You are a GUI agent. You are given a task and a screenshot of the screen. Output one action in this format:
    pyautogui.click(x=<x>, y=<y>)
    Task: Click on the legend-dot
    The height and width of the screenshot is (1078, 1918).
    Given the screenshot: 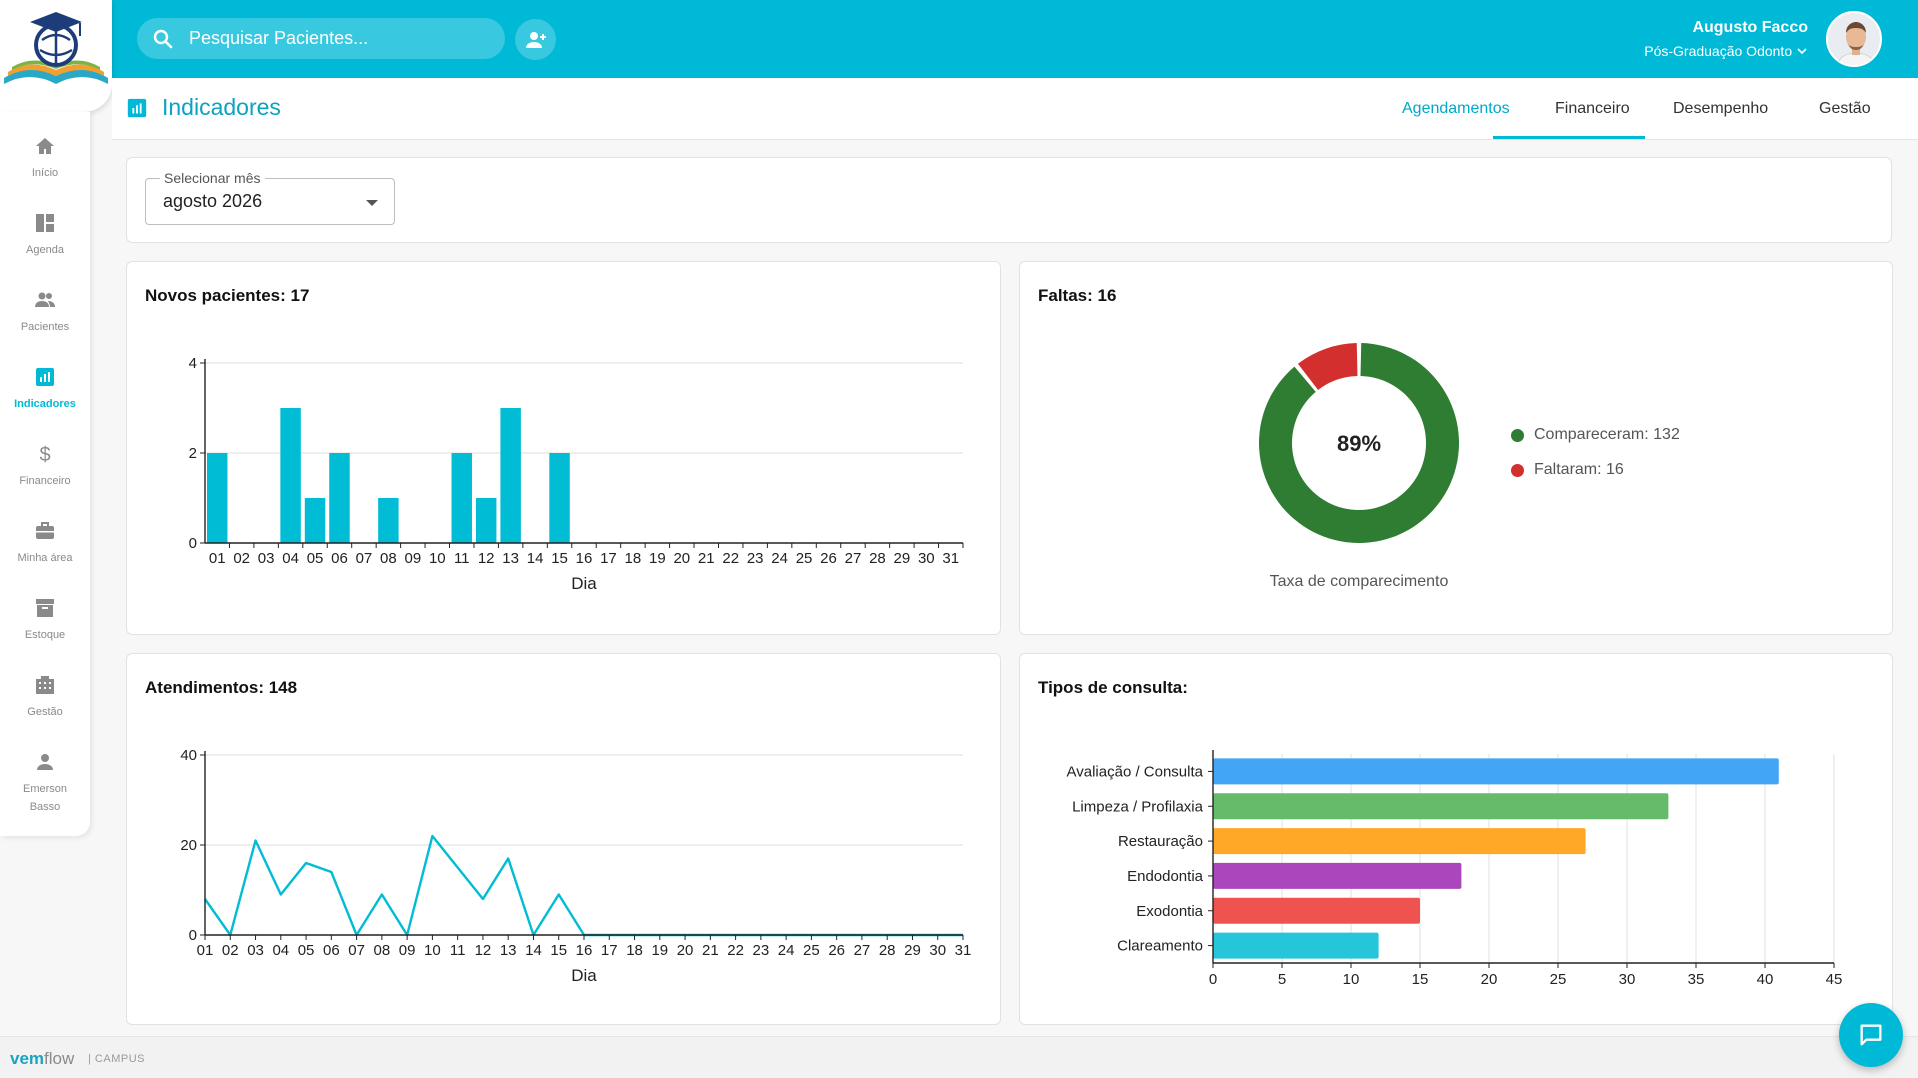 What is the action you would take?
    pyautogui.click(x=1517, y=470)
    